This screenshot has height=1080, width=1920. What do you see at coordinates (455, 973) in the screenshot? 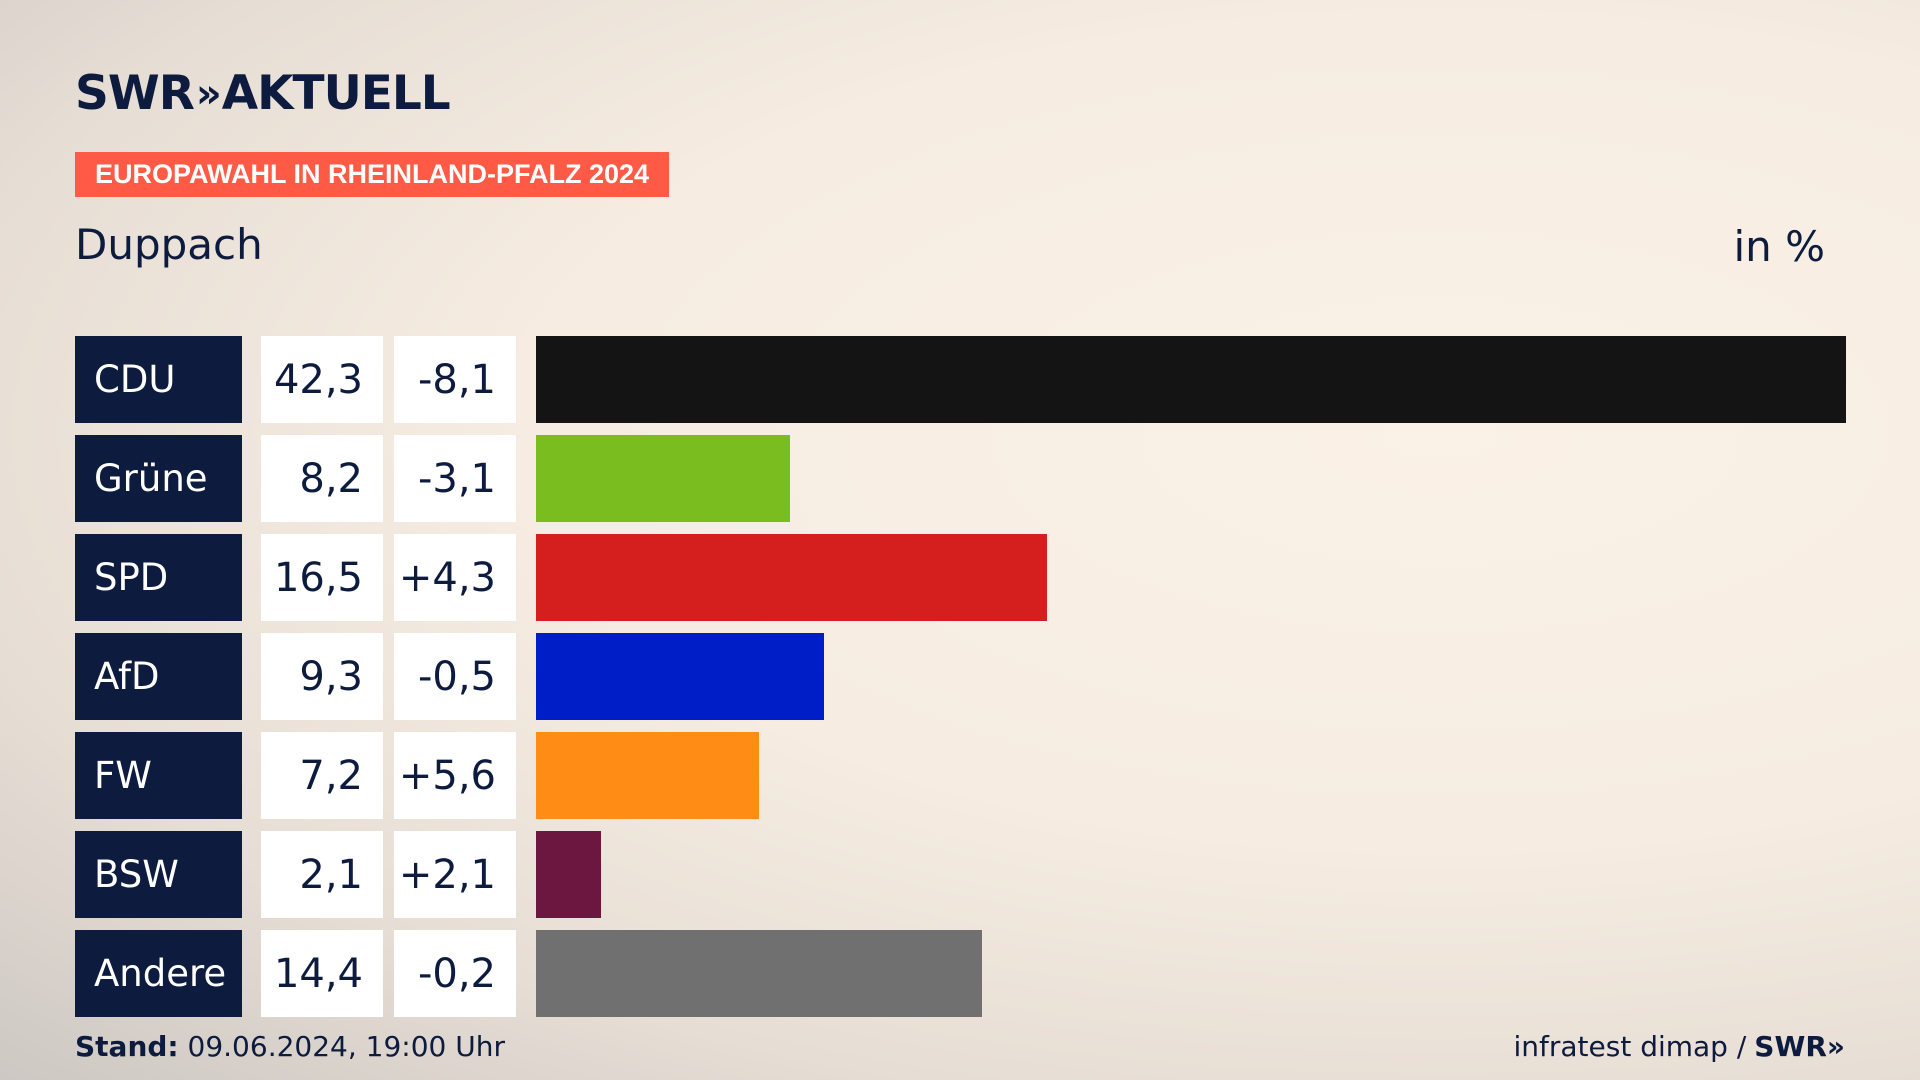
I see `change-label: -0,2` at bounding box center [455, 973].